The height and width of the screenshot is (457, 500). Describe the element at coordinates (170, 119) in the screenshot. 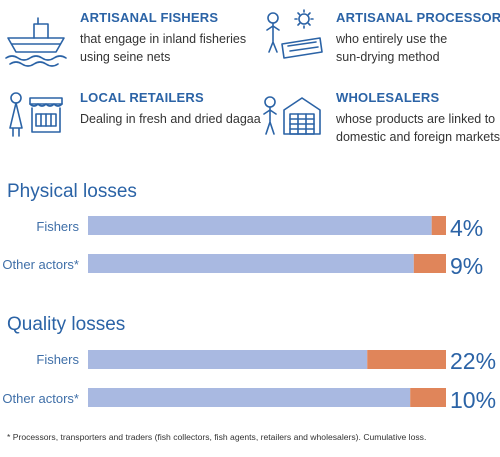

I see `actor-description: Dealing in fresh and dried dagaa` at that location.